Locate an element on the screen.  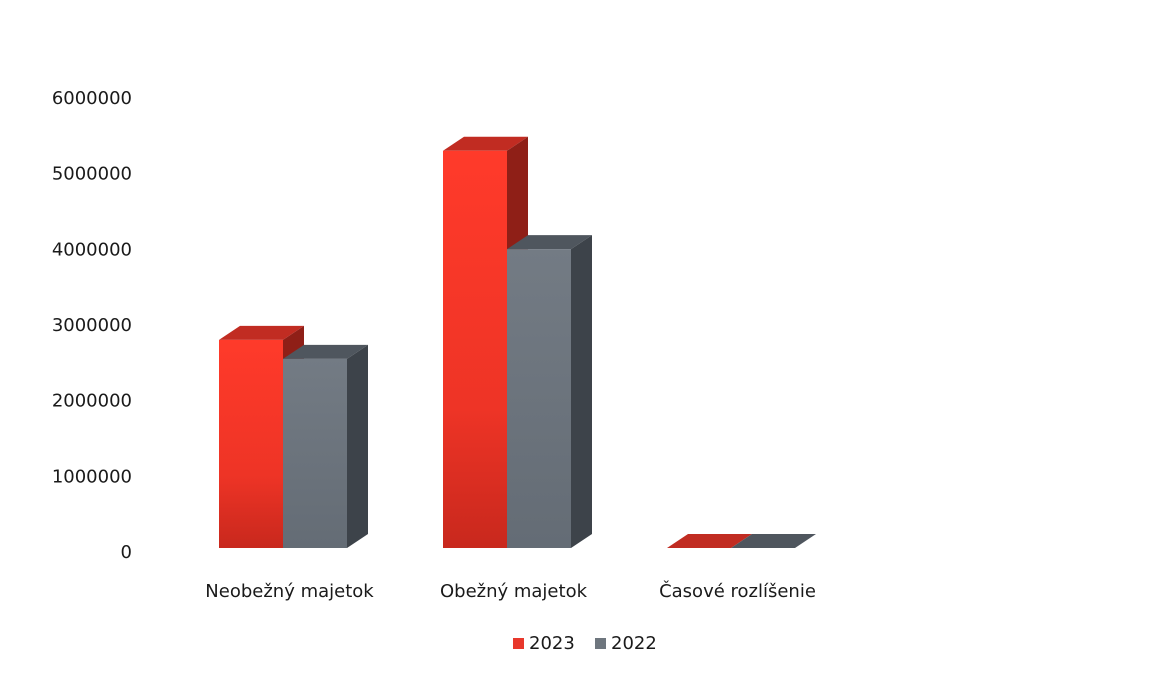
legend: 2023 2022 is located at coordinates (585, 643).